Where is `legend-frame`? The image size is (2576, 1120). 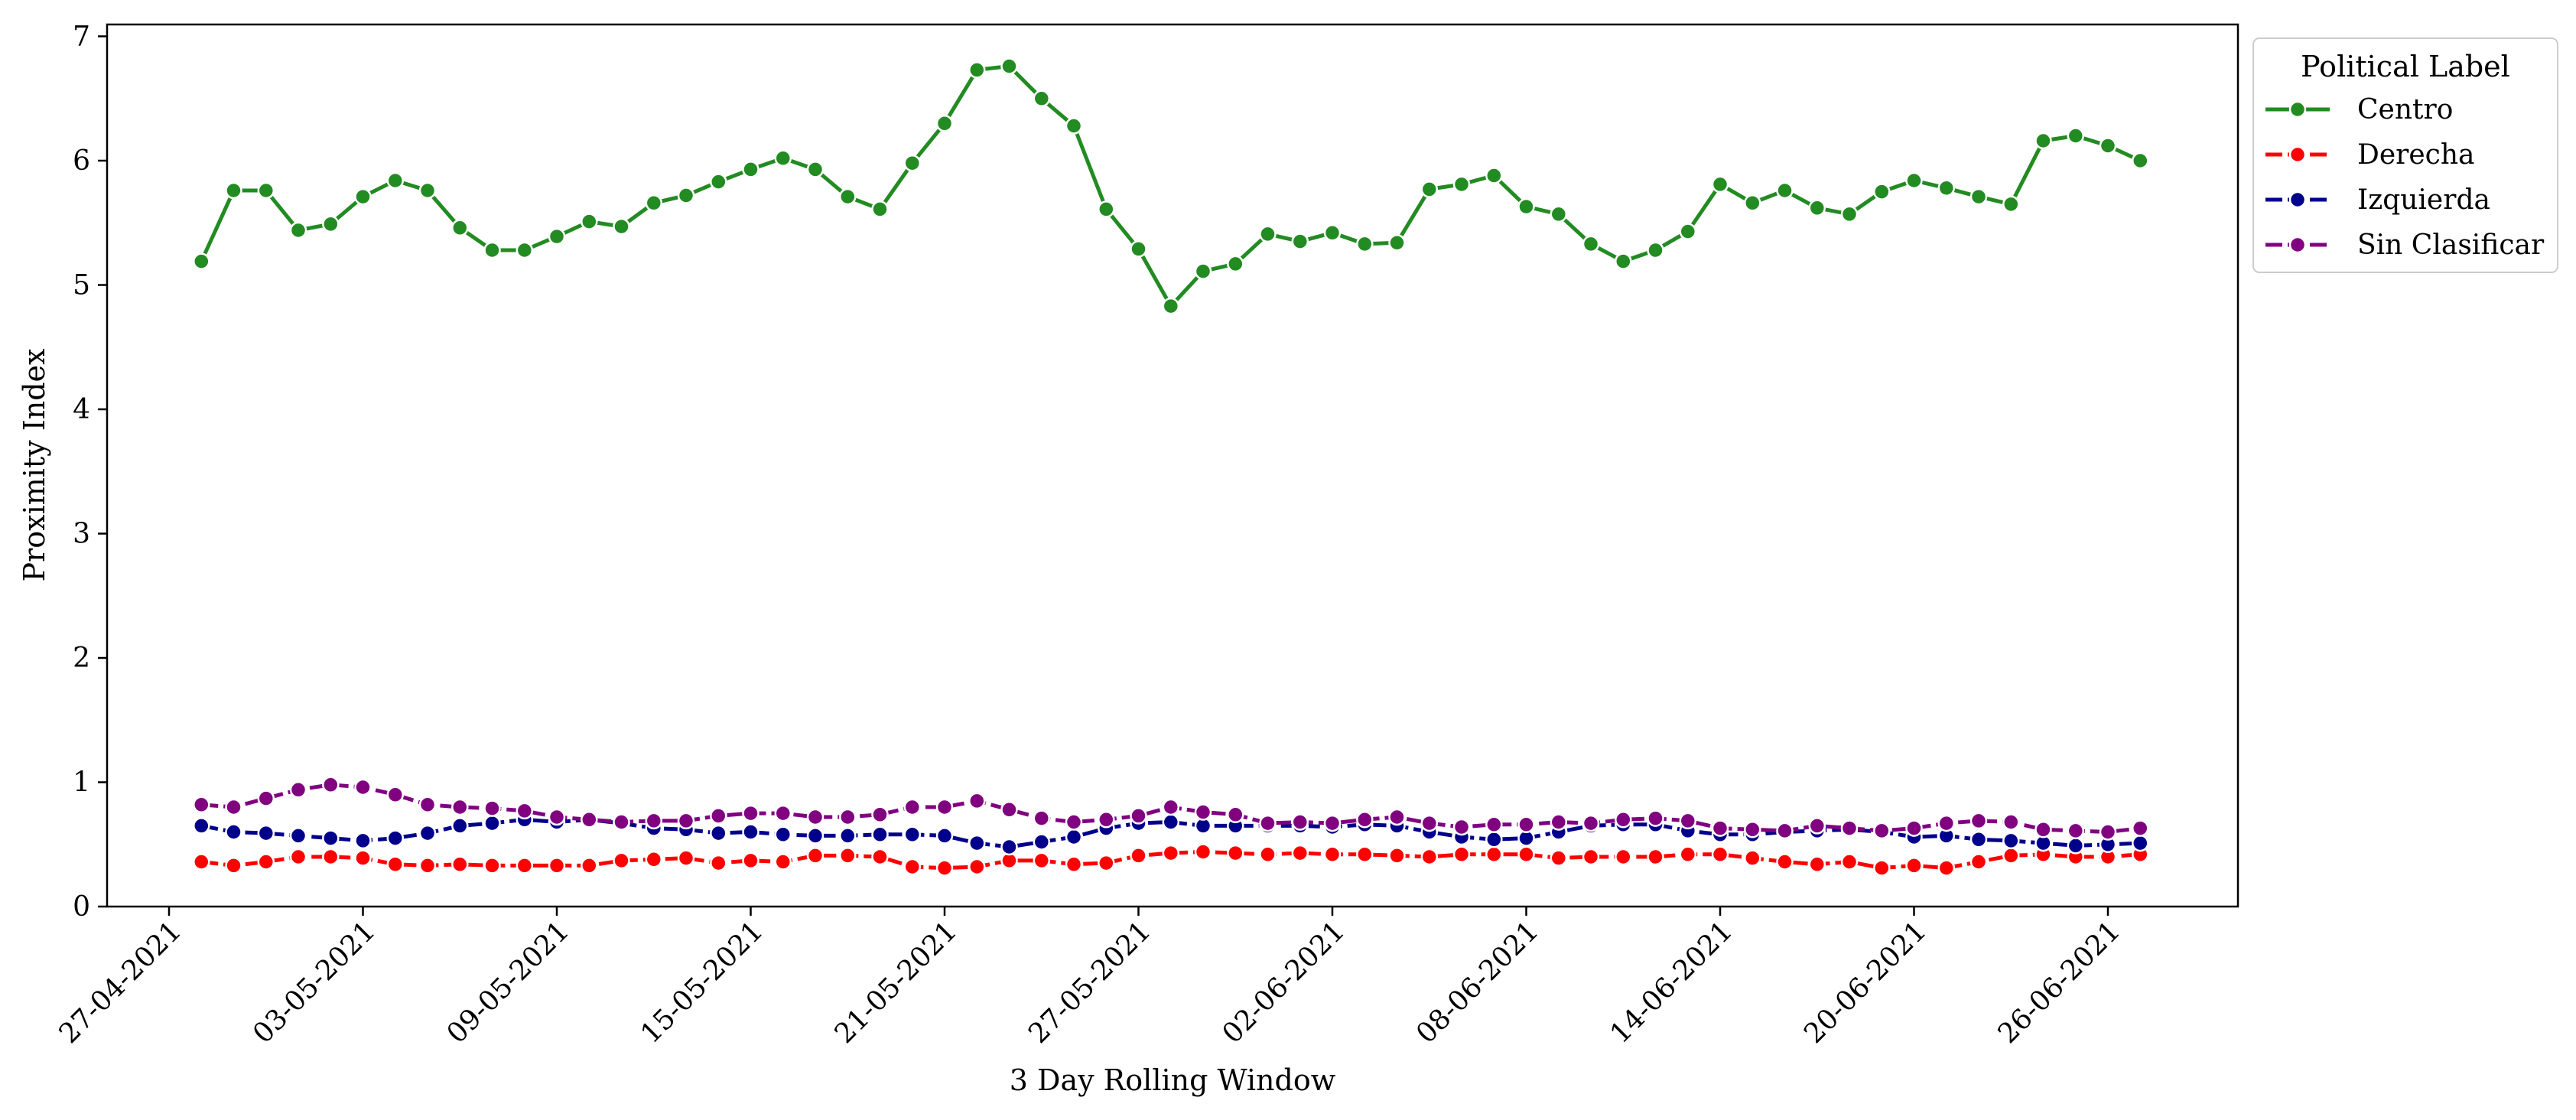 legend-frame is located at coordinates (2405, 155).